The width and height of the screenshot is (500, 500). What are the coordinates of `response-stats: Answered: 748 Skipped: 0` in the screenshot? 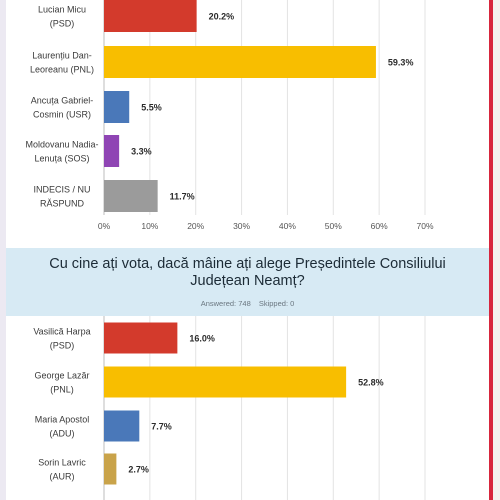 It's located at (247, 303).